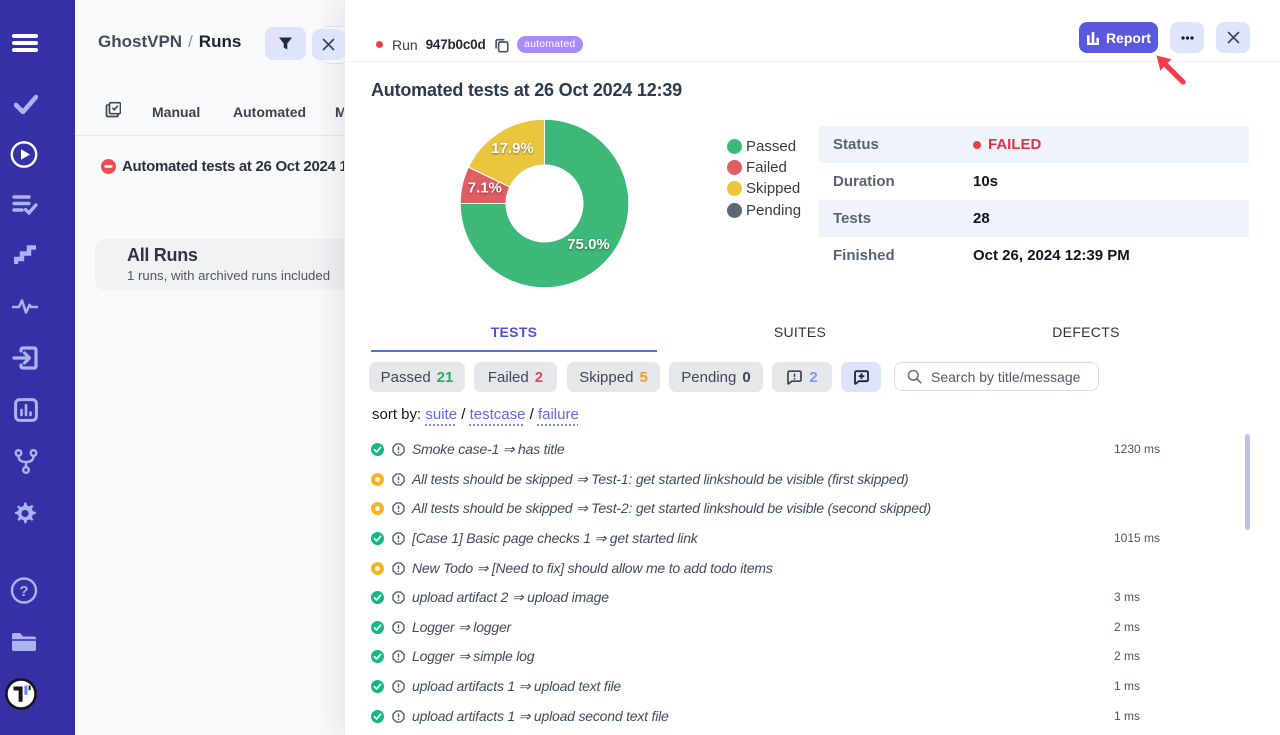 The width and height of the screenshot is (1280, 735). I want to click on svg-text: 17.9%, so click(512, 148).